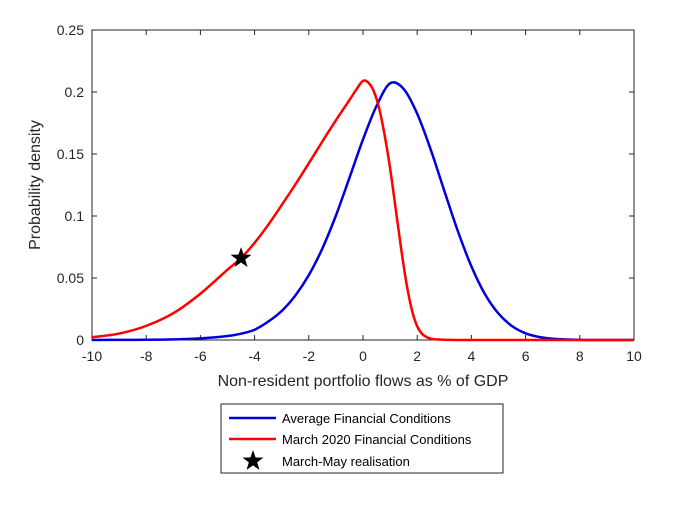 The image size is (700, 525). I want to click on y-tick-label: 0.15, so click(70, 154).